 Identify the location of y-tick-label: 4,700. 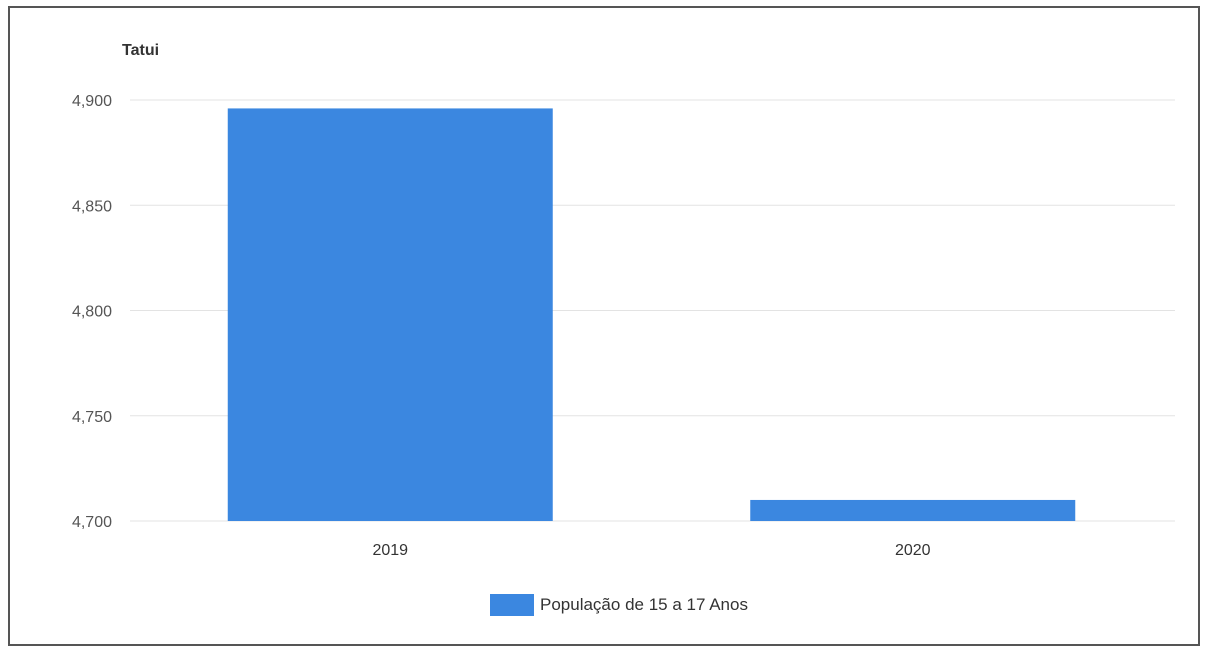
(92, 522).